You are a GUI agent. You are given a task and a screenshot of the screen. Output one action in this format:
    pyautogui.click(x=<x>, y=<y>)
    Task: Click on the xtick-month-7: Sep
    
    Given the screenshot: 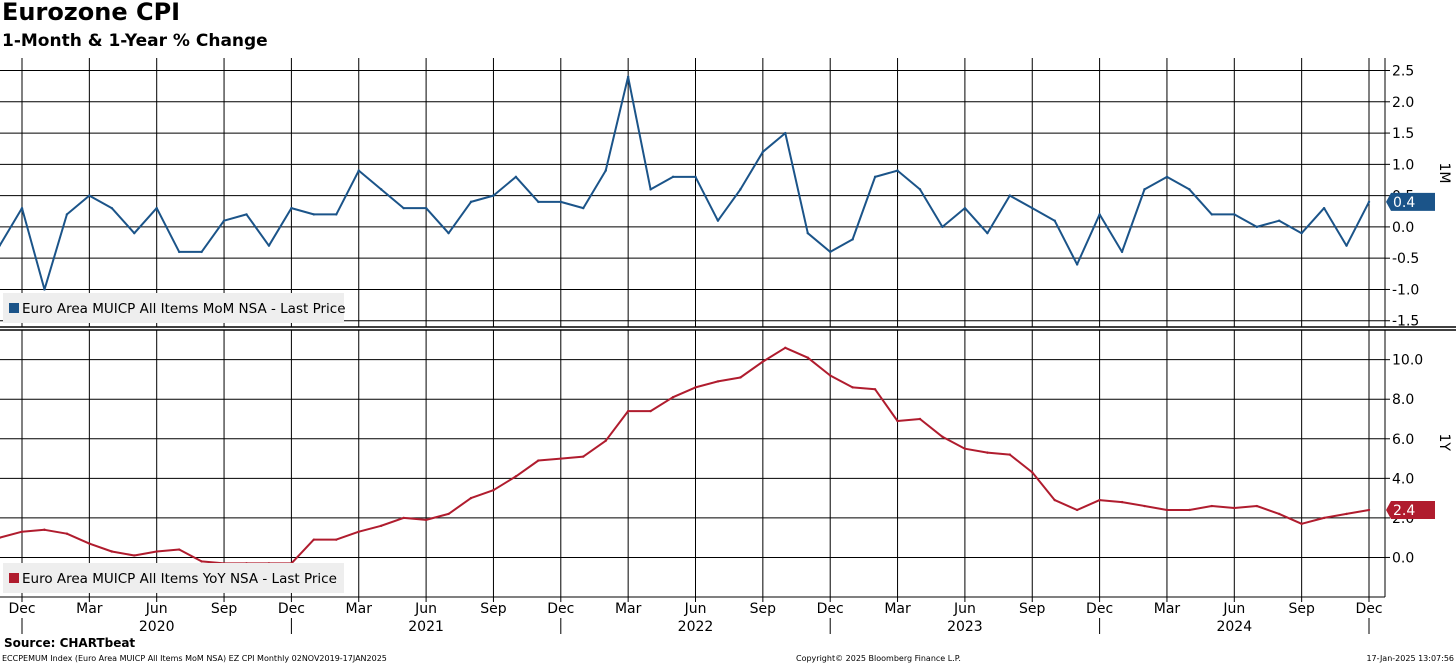 What is the action you would take?
    pyautogui.click(x=493, y=609)
    